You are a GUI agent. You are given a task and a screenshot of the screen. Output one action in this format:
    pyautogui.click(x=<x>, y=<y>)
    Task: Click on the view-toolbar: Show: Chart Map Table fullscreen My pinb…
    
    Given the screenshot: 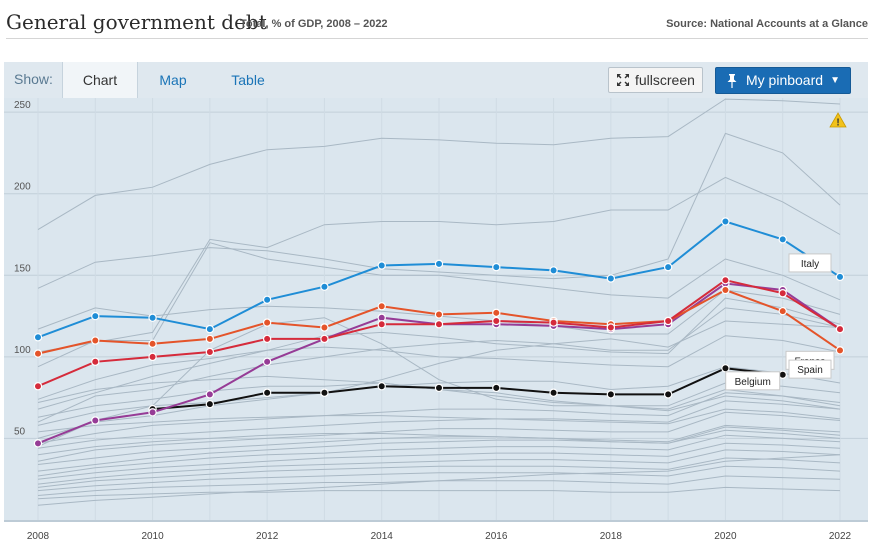 What is the action you would take?
    pyautogui.click(x=436, y=80)
    